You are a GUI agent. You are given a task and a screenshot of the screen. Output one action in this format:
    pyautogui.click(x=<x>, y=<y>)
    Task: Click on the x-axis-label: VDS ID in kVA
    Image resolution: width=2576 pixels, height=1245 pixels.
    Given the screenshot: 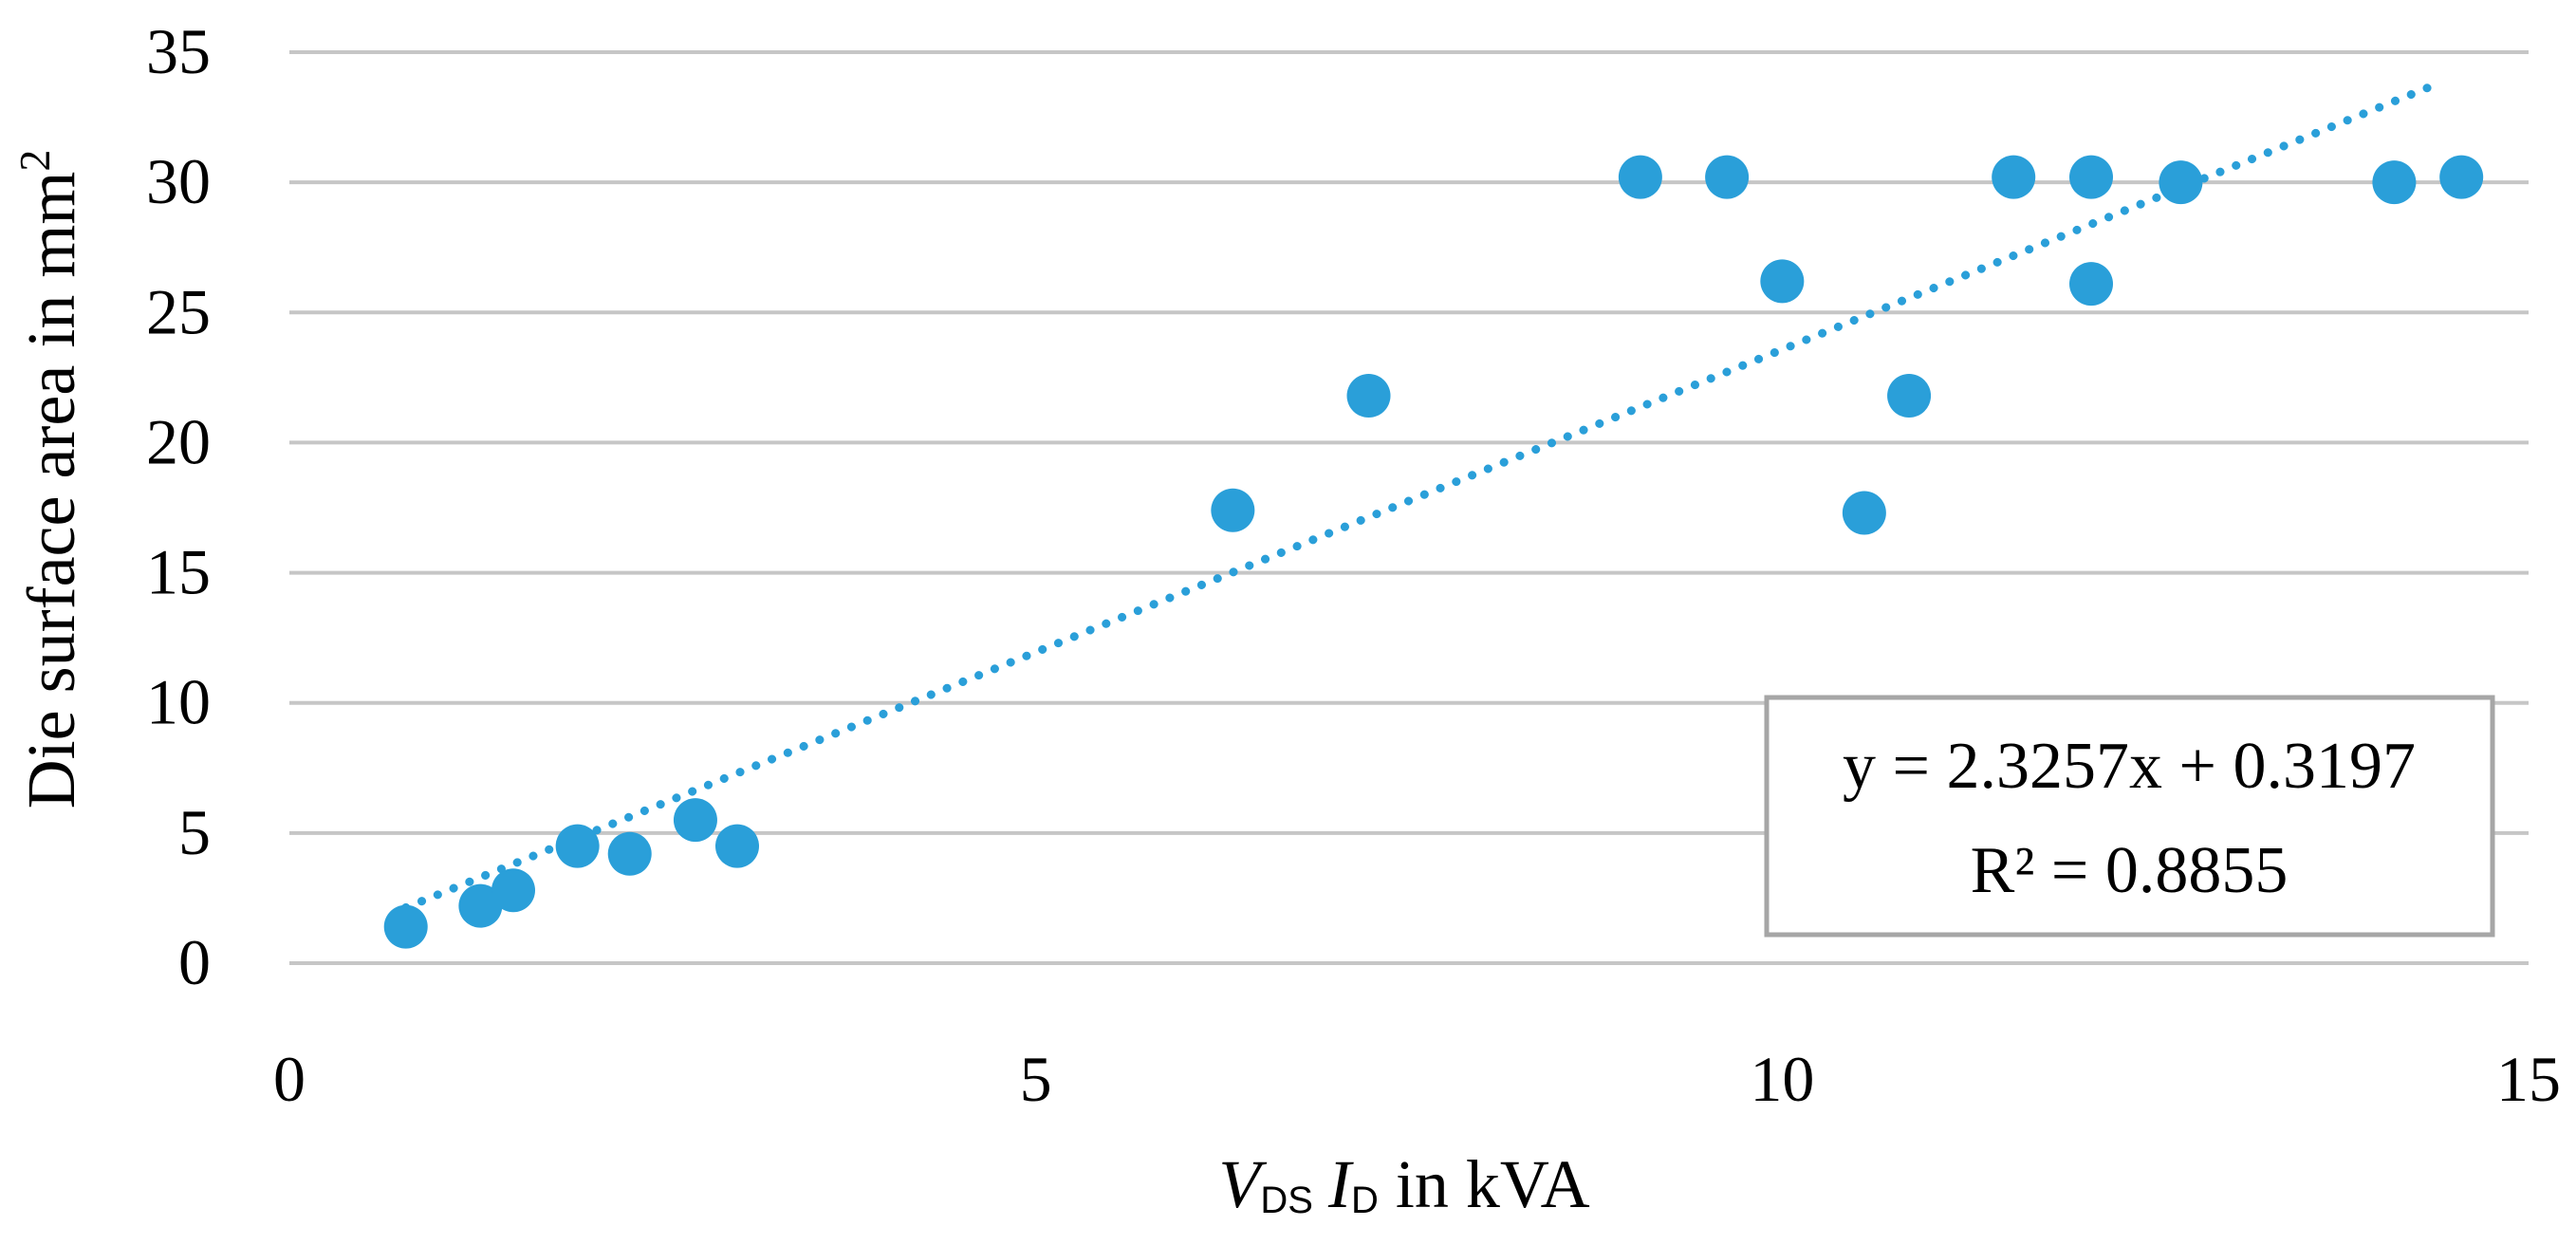 What is the action you would take?
    pyautogui.click(x=1403, y=1184)
    